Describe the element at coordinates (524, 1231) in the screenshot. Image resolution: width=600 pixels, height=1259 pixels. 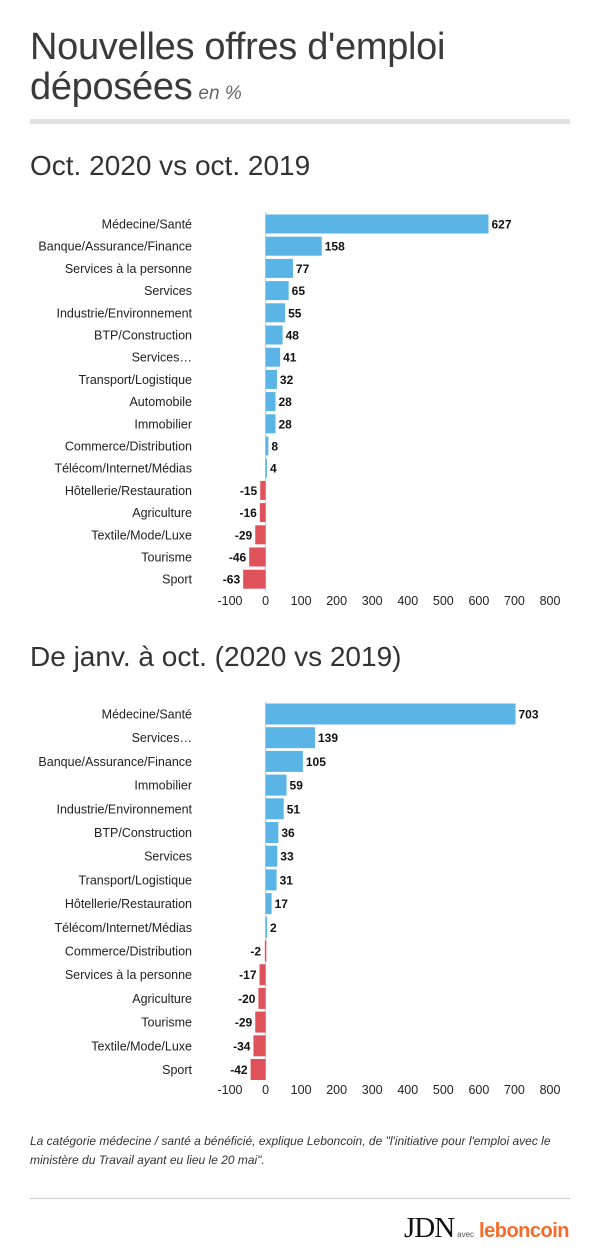
I see `leboncoin-logo: leboncoin` at that location.